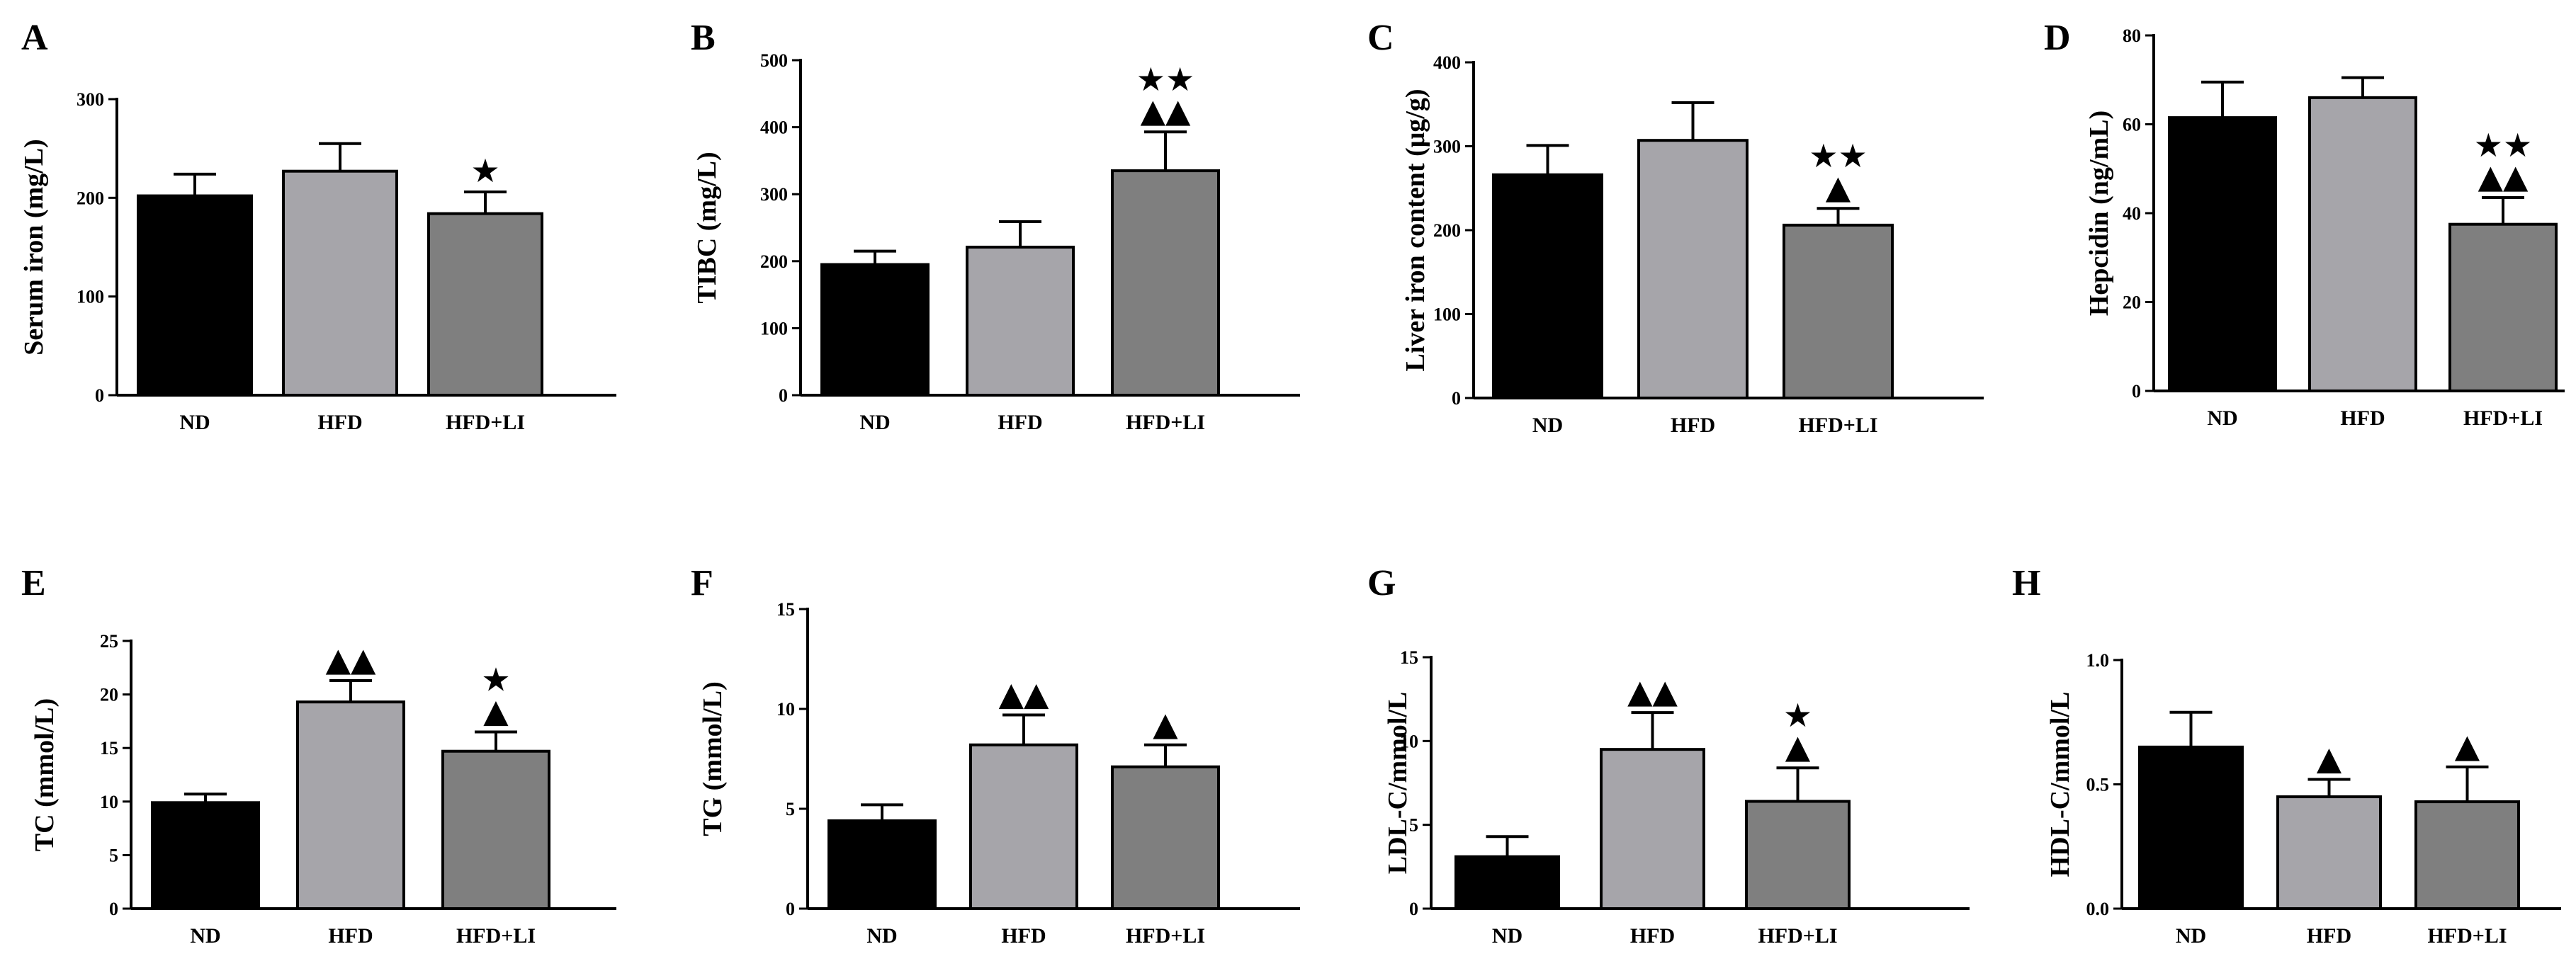 The height and width of the screenshot is (966, 2576). I want to click on significance-marker-f-hfd: ▲▲, so click(1024, 693).